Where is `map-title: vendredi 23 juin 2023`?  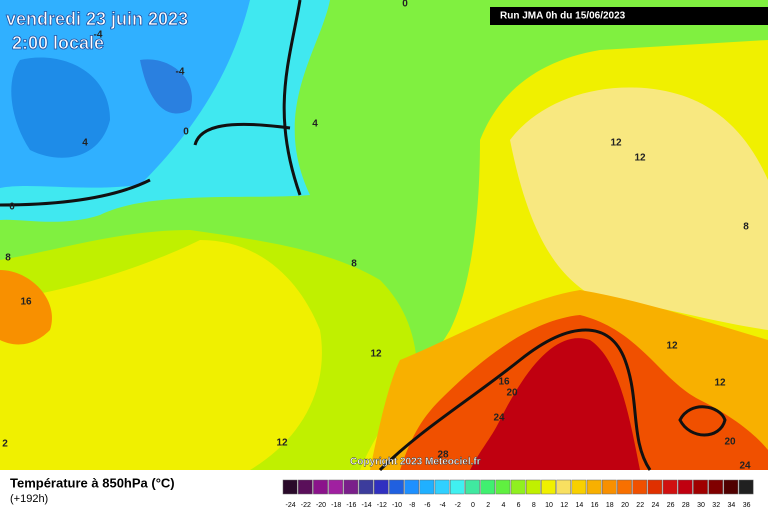 map-title: vendredi 23 juin 2023 is located at coordinates (97, 19).